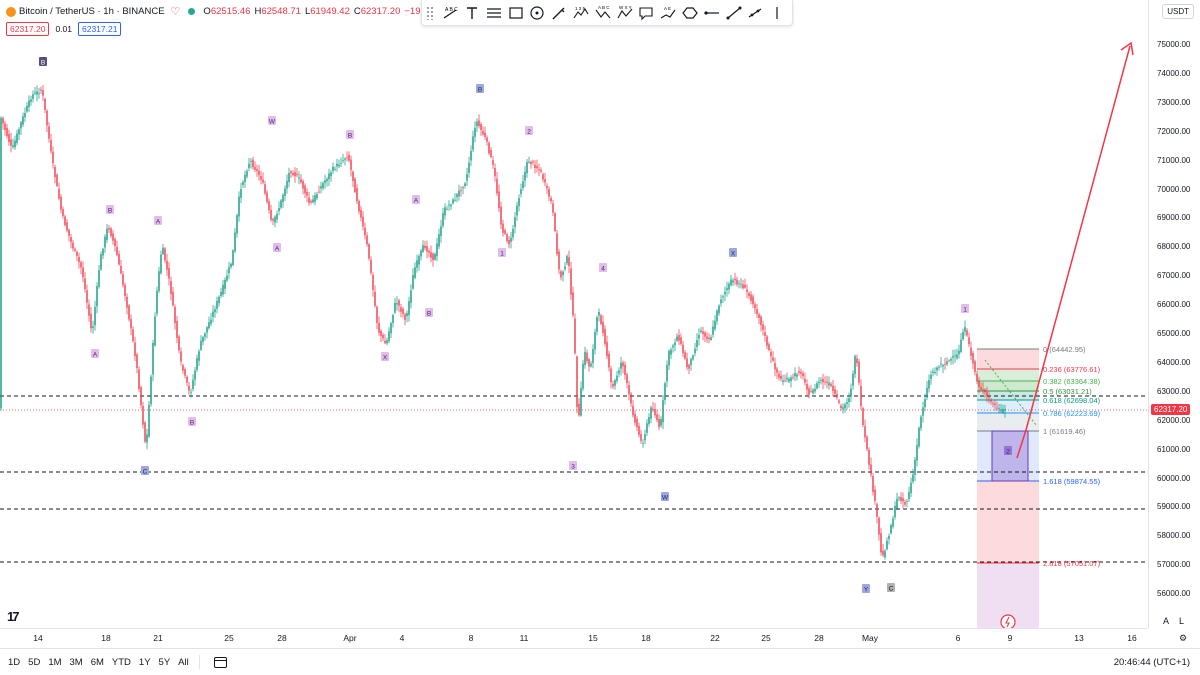 The width and height of the screenshot is (1200, 675). Describe the element at coordinates (158, 221) in the screenshot. I see `wave-label-a1: A` at that location.